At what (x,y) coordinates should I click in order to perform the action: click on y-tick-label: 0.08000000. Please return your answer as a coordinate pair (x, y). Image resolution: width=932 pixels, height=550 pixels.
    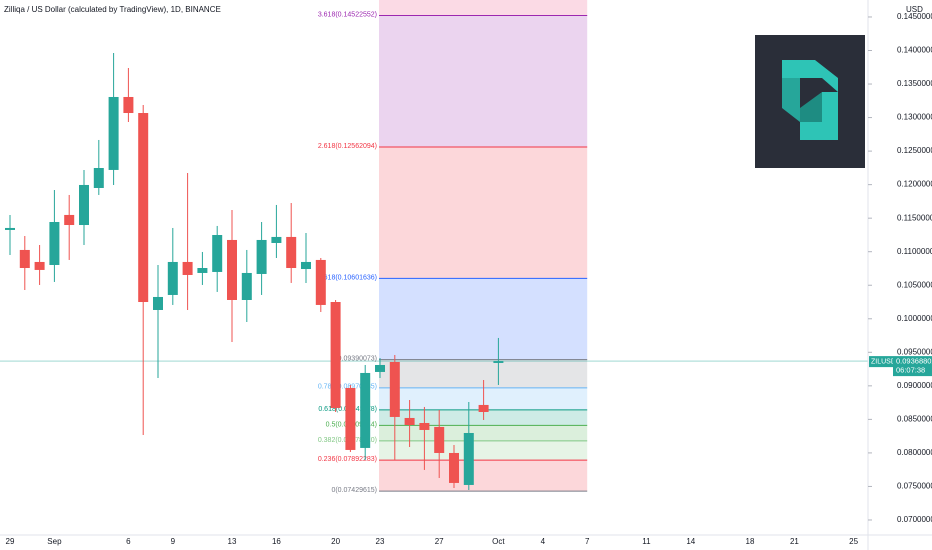
    Looking at the image, I should click on (914, 452).